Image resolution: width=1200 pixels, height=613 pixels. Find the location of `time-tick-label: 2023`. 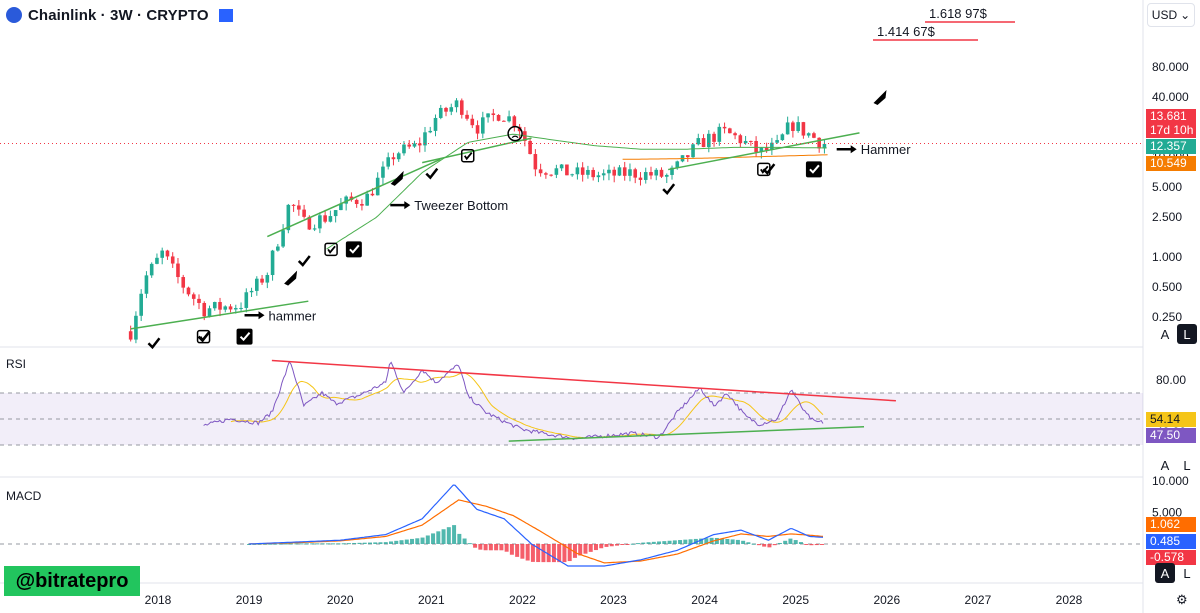

time-tick-label: 2023 is located at coordinates (613, 600).